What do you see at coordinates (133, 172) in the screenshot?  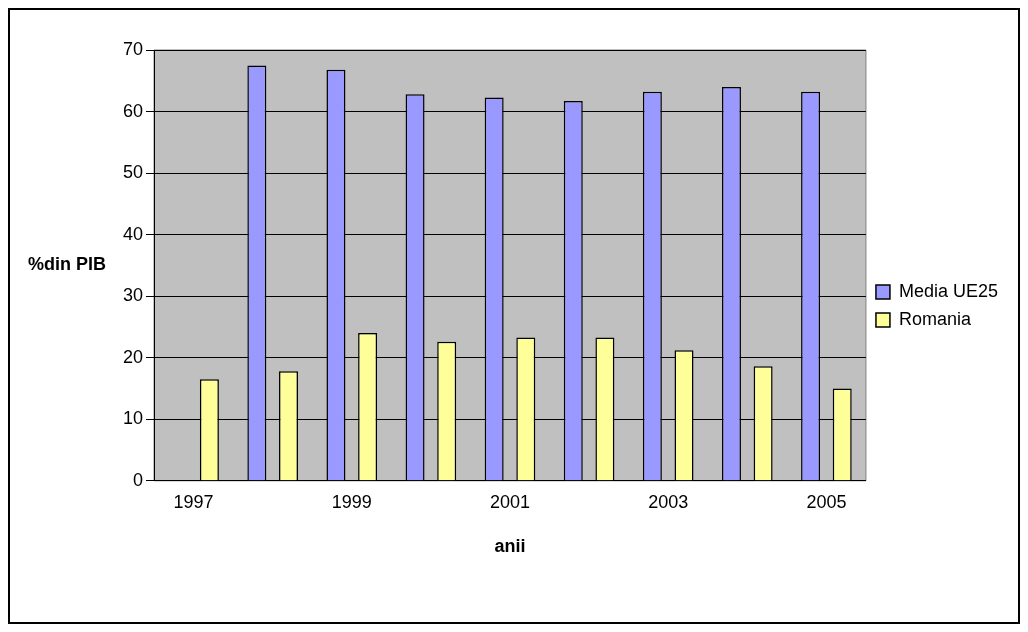 I see `y-tick-label: 50` at bounding box center [133, 172].